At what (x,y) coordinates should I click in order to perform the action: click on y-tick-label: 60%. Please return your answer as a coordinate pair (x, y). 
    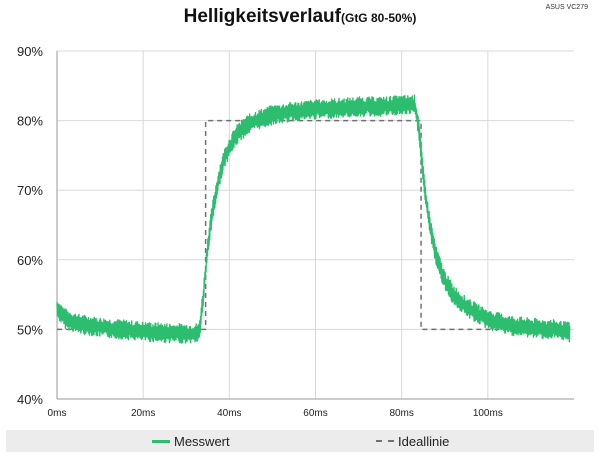
    Looking at the image, I should click on (30, 260).